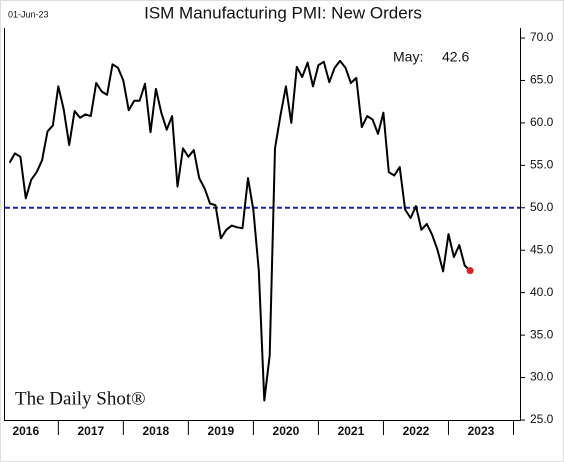 The image size is (564, 462). I want to click on x-tick-label: 2020, so click(286, 431).